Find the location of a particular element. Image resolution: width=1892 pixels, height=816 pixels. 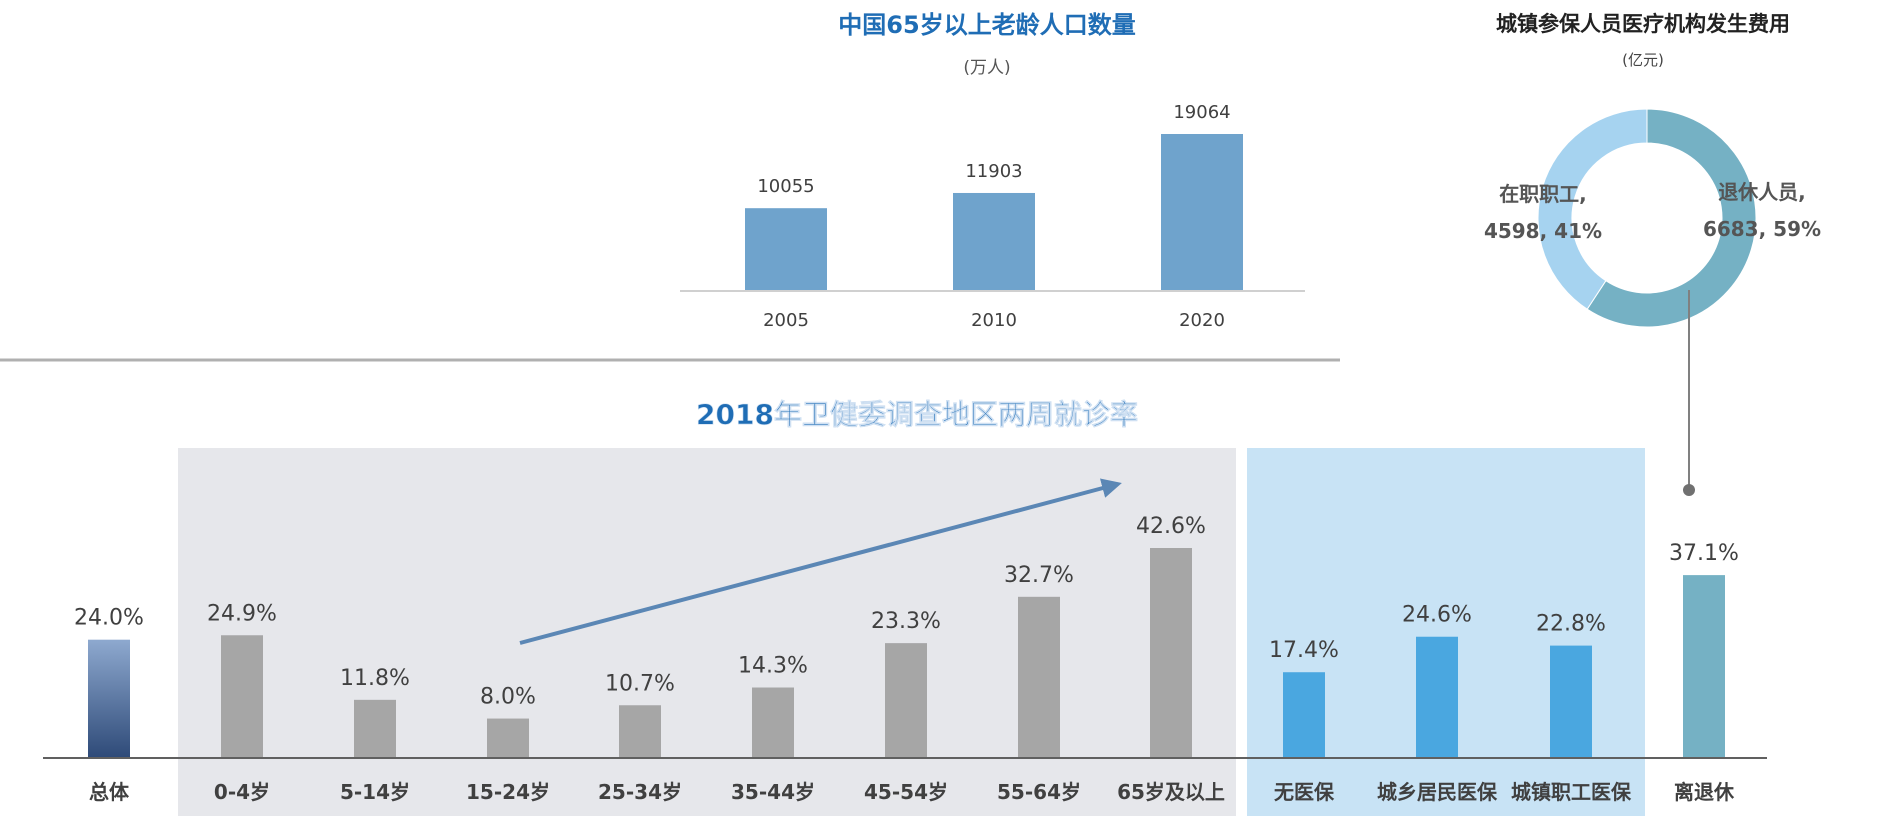

elderly-bar-2005 is located at coordinates (786, 249).